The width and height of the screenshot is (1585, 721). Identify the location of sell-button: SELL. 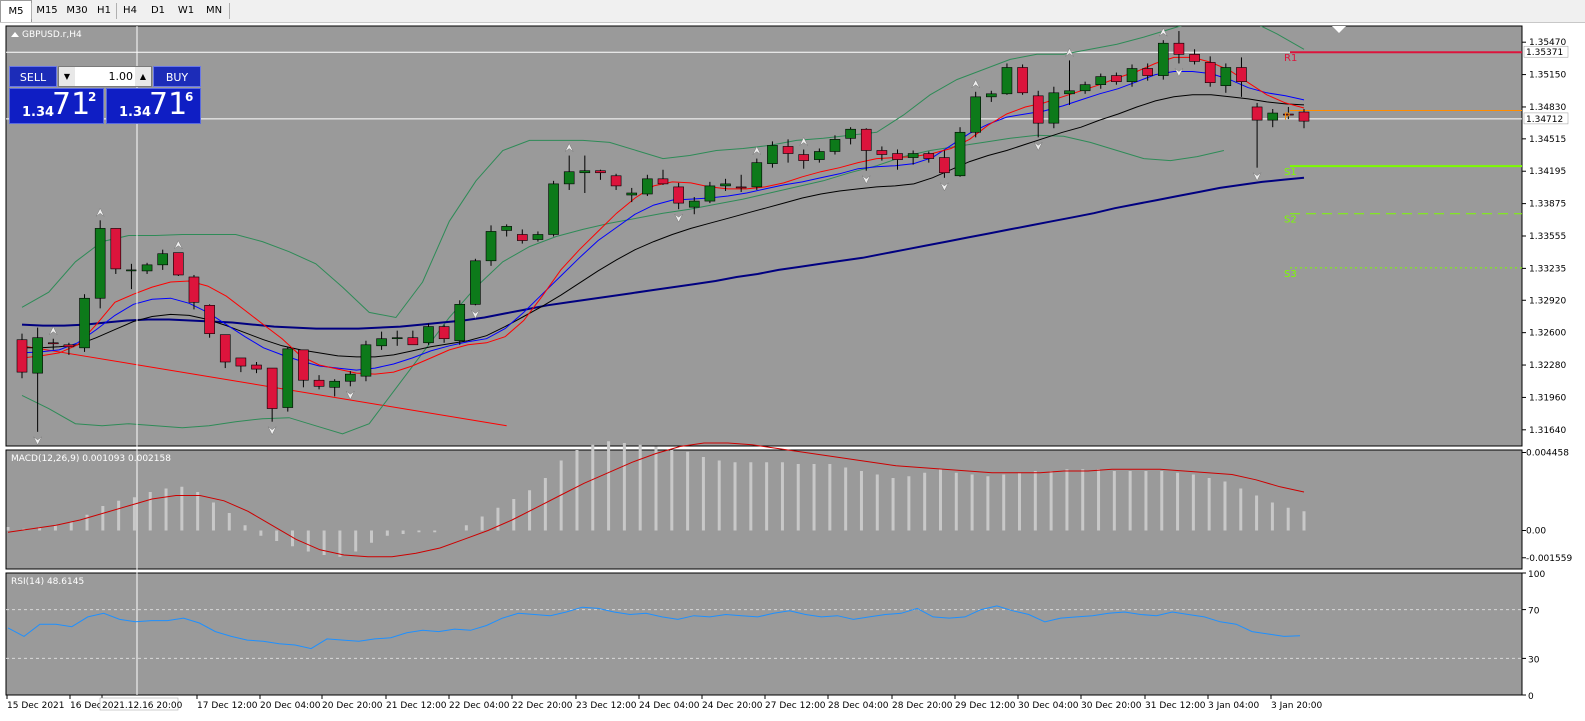
(33, 76).